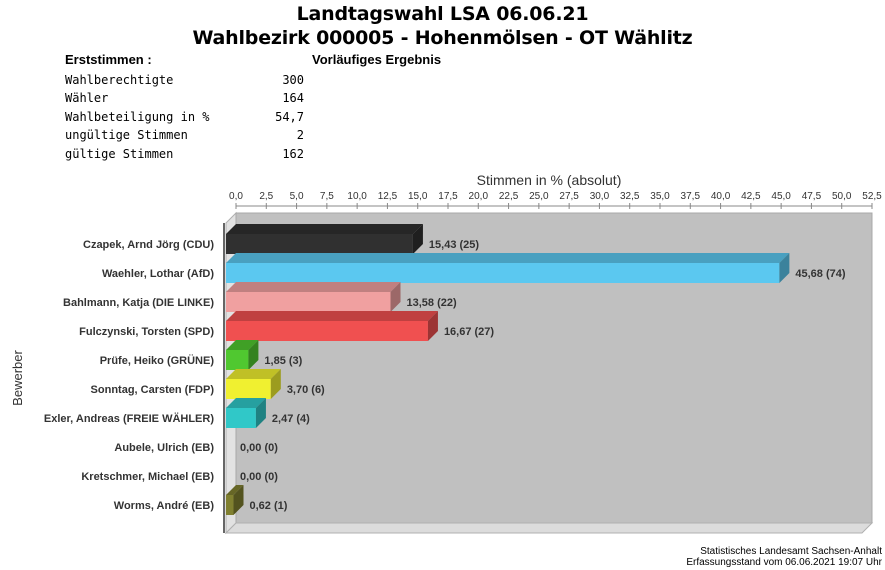 The width and height of the screenshot is (885, 570). Describe the element at coordinates (129, 418) in the screenshot. I see `category-label: Exler, Andreas (FREIE WÄHLER)` at that location.